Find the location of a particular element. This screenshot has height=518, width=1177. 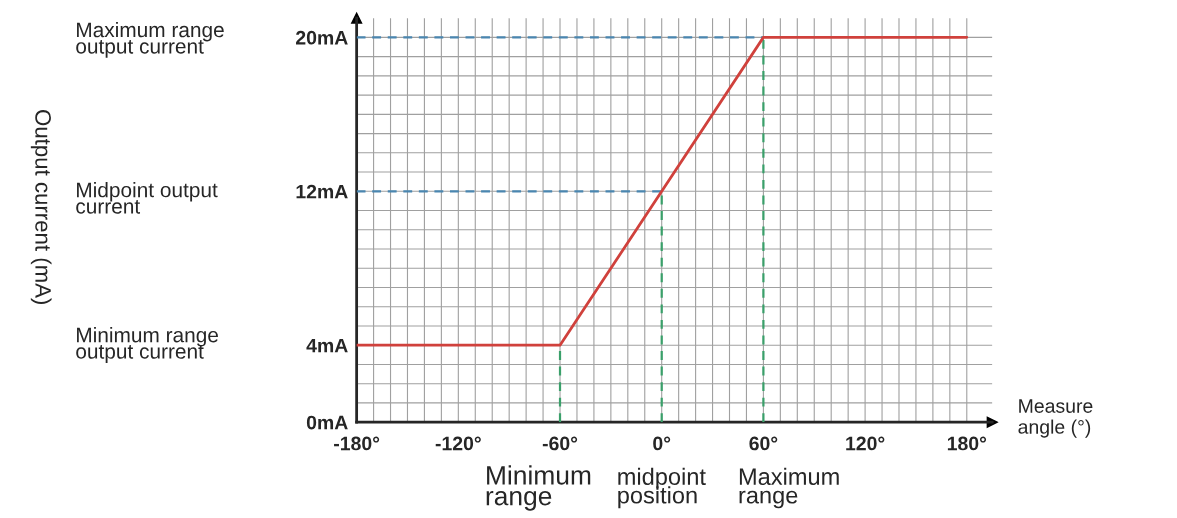

text: Minimum range is located at coordinates (538, 488).